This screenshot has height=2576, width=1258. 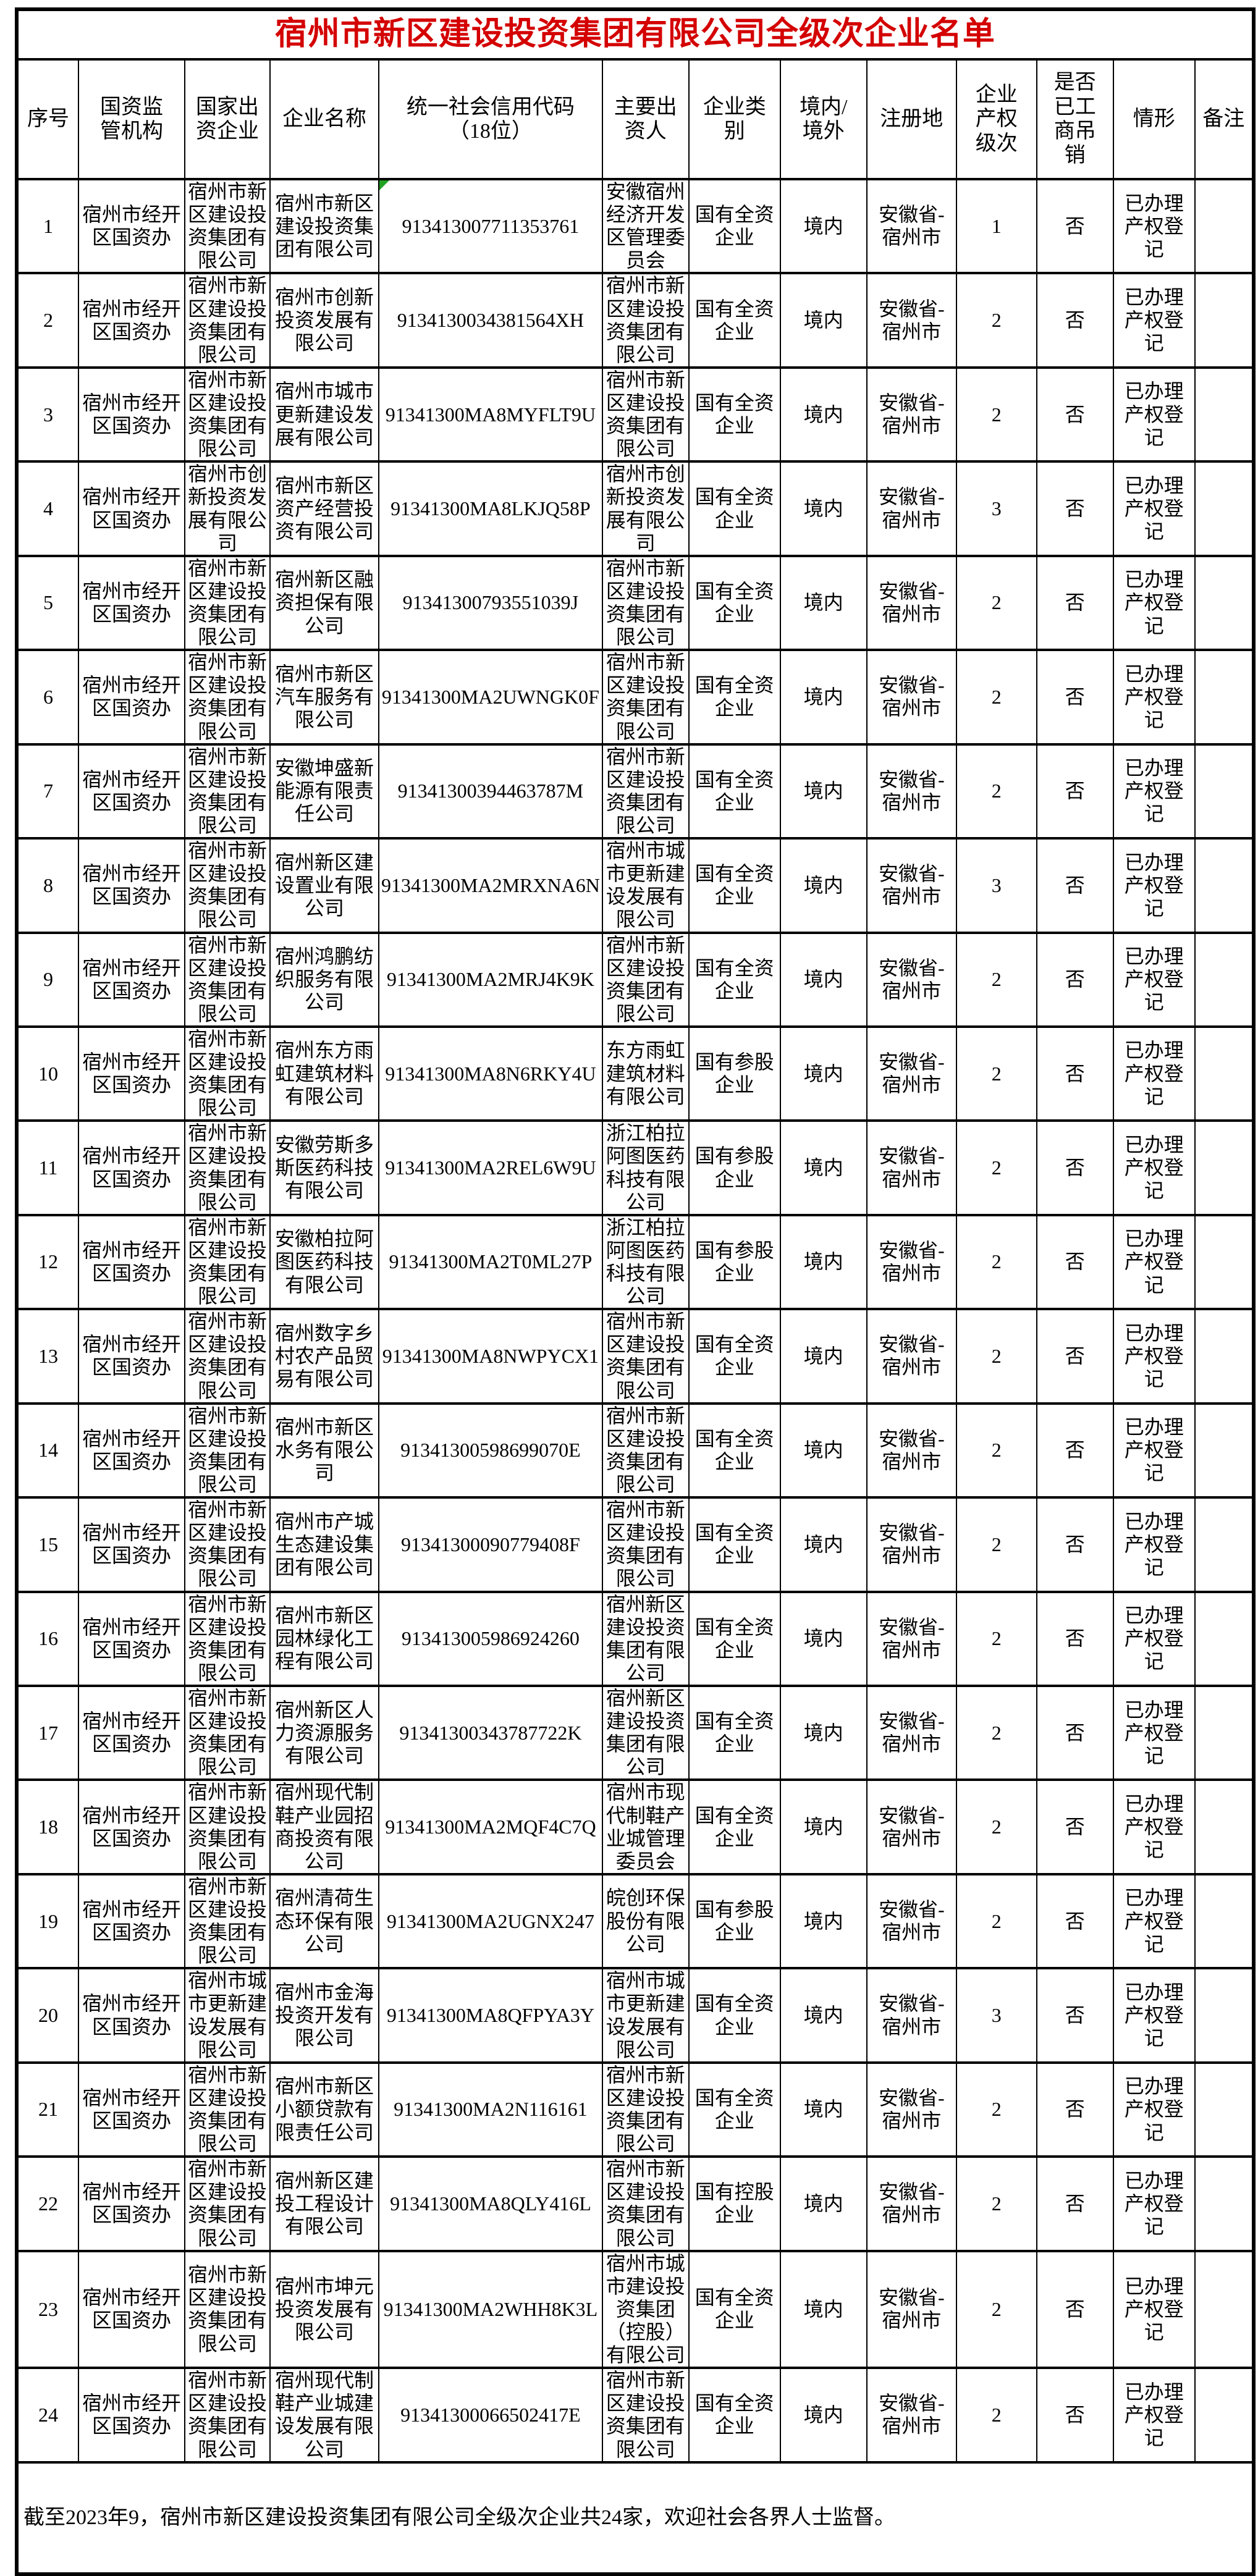 What do you see at coordinates (911, 119) in the screenshot?
I see `column-header-registration_place: 注册地` at bounding box center [911, 119].